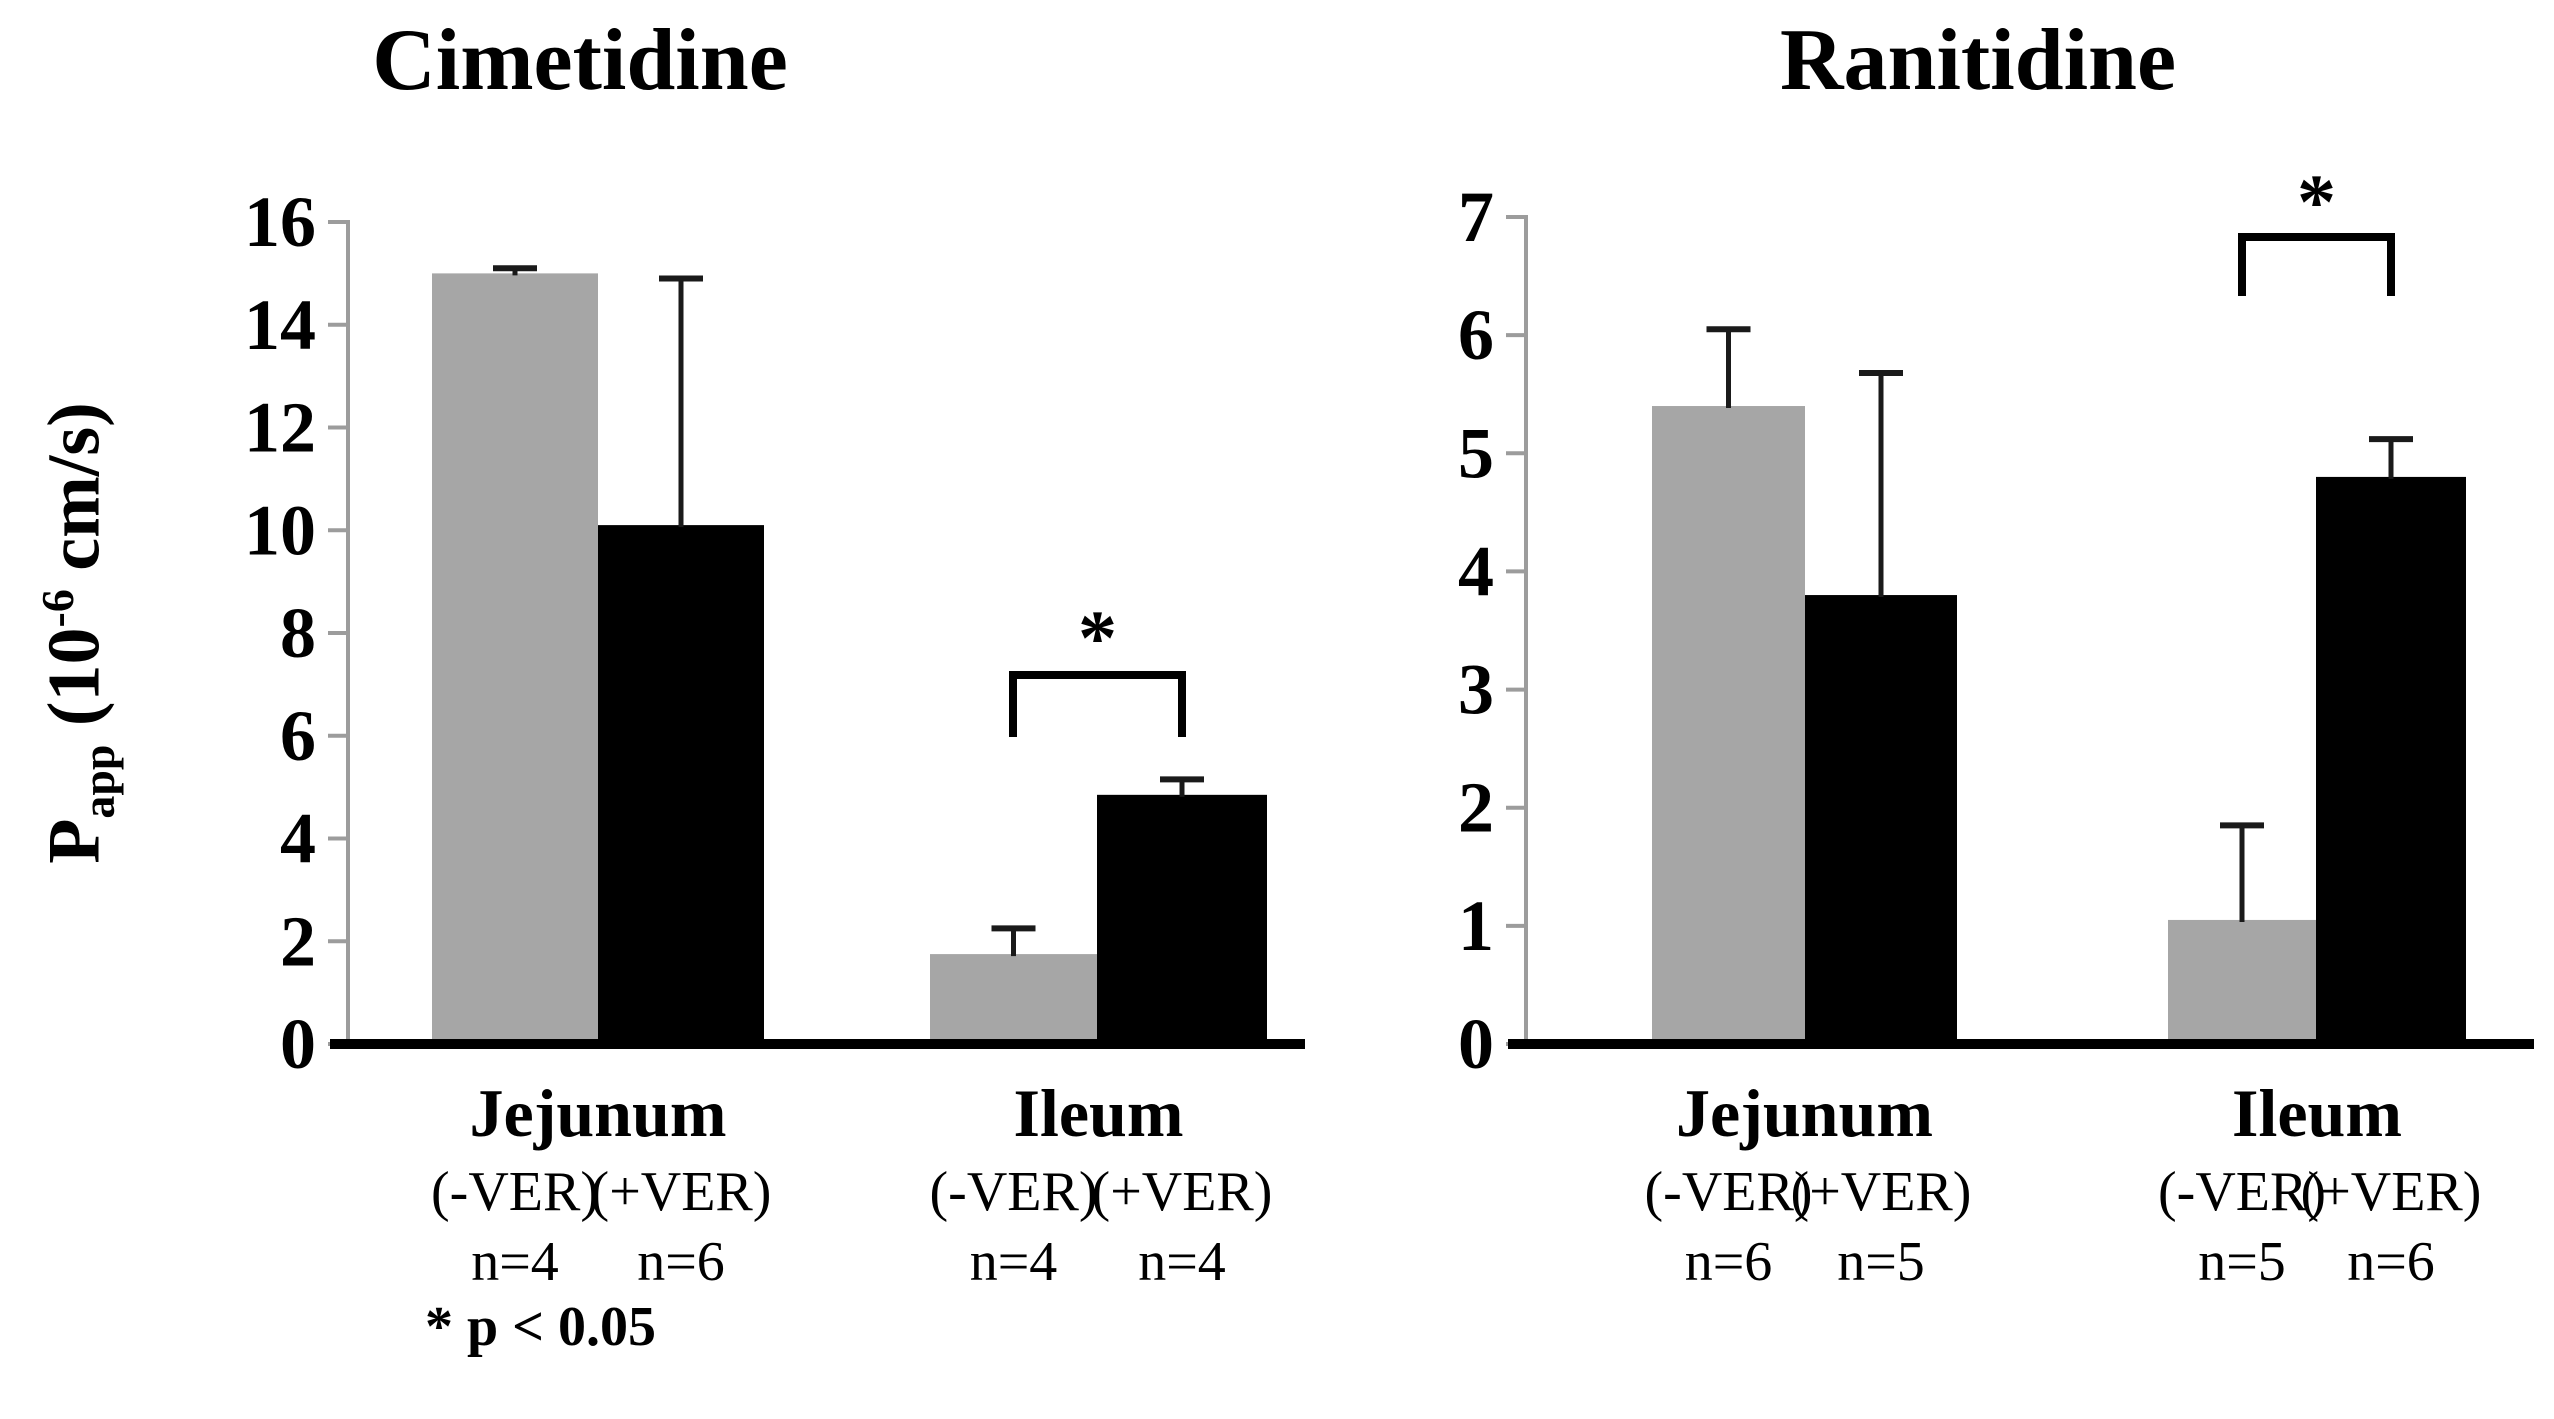 This screenshot has width=2554, height=1419. I want to click on n-label-cimetidine-jejunum-1: n=6, so click(681, 1262).